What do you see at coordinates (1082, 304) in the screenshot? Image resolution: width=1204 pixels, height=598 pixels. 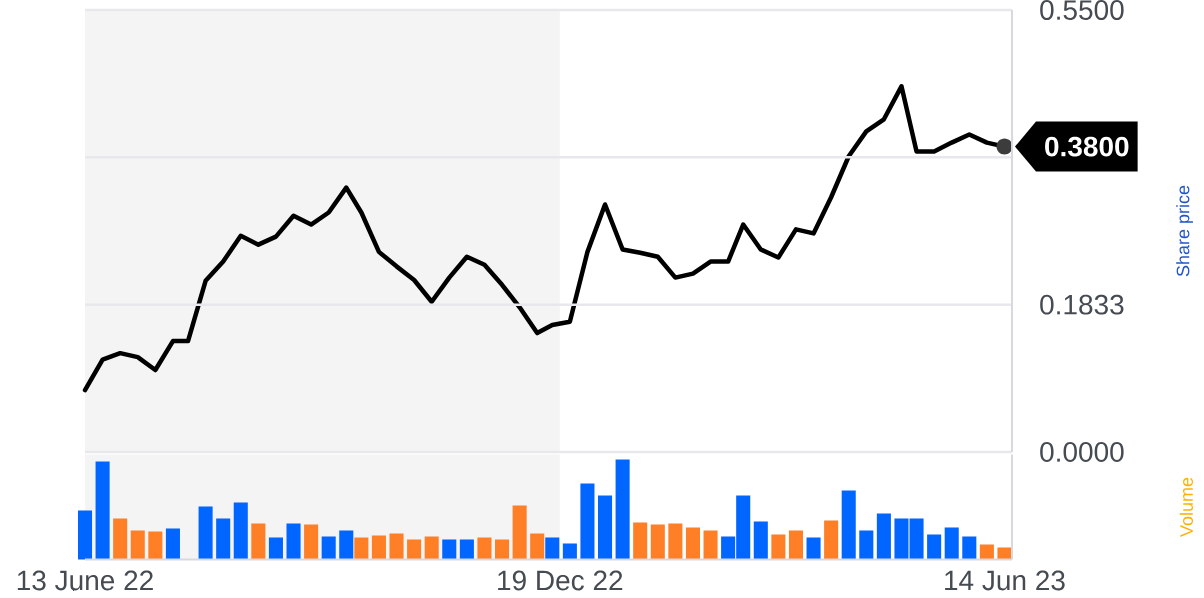 I see `y-tick-label: 0.1833` at bounding box center [1082, 304].